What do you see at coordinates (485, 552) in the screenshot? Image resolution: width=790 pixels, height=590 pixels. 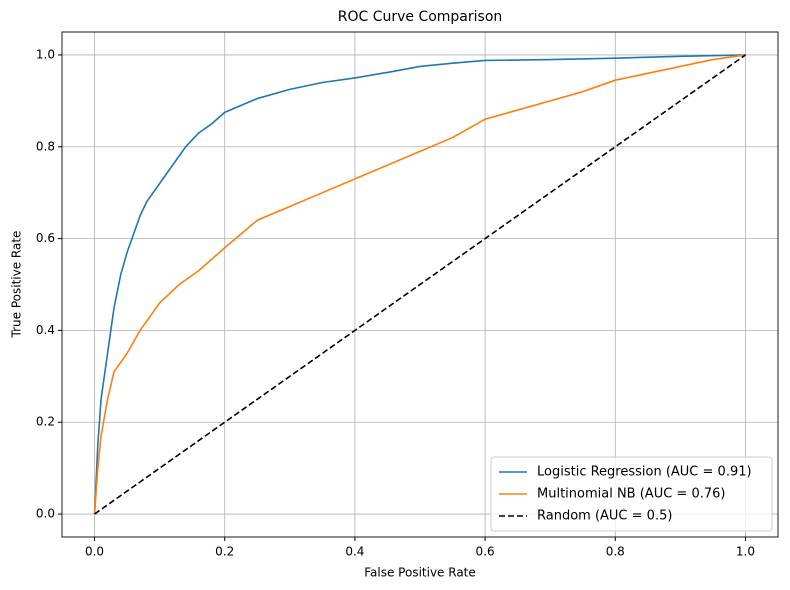 I see `x-tick-label: 0.6` at bounding box center [485, 552].